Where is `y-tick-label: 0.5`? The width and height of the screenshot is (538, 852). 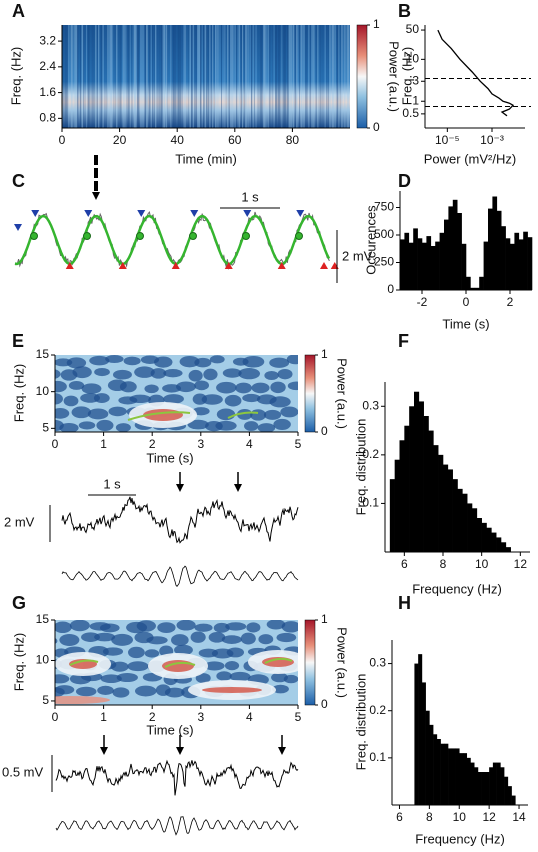 y-tick-label: 0.5 is located at coordinates (410, 113).